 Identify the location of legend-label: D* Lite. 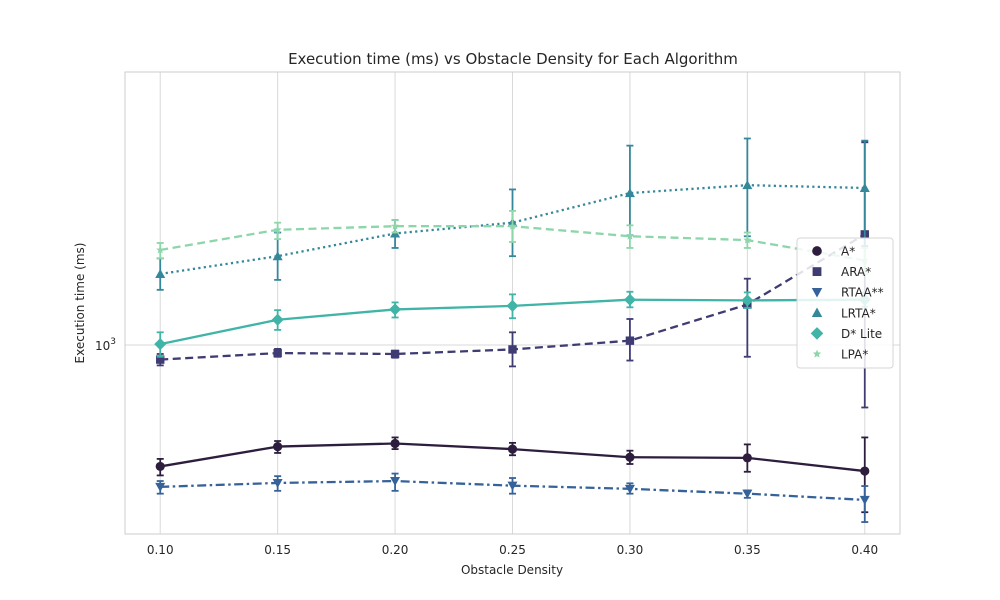
(861, 334).